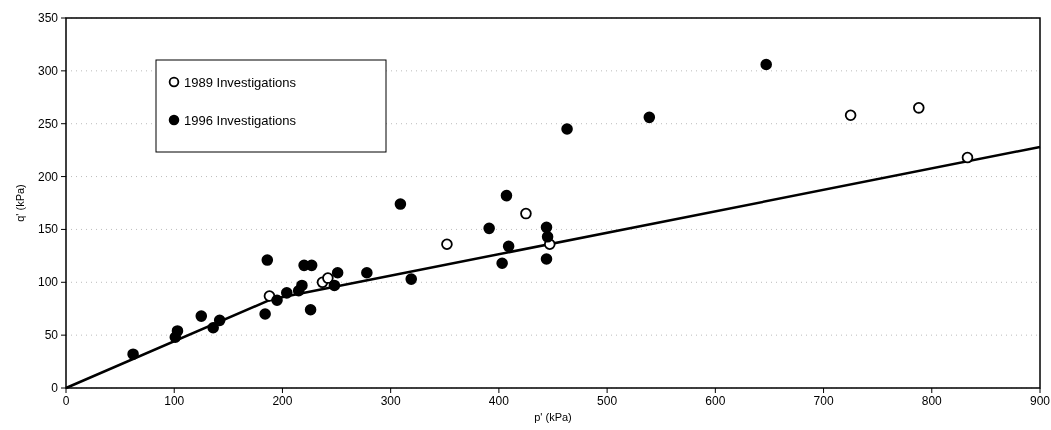 This screenshot has height=430, width=1051. What do you see at coordinates (48, 18) in the screenshot?
I see `y-tick-label: 350` at bounding box center [48, 18].